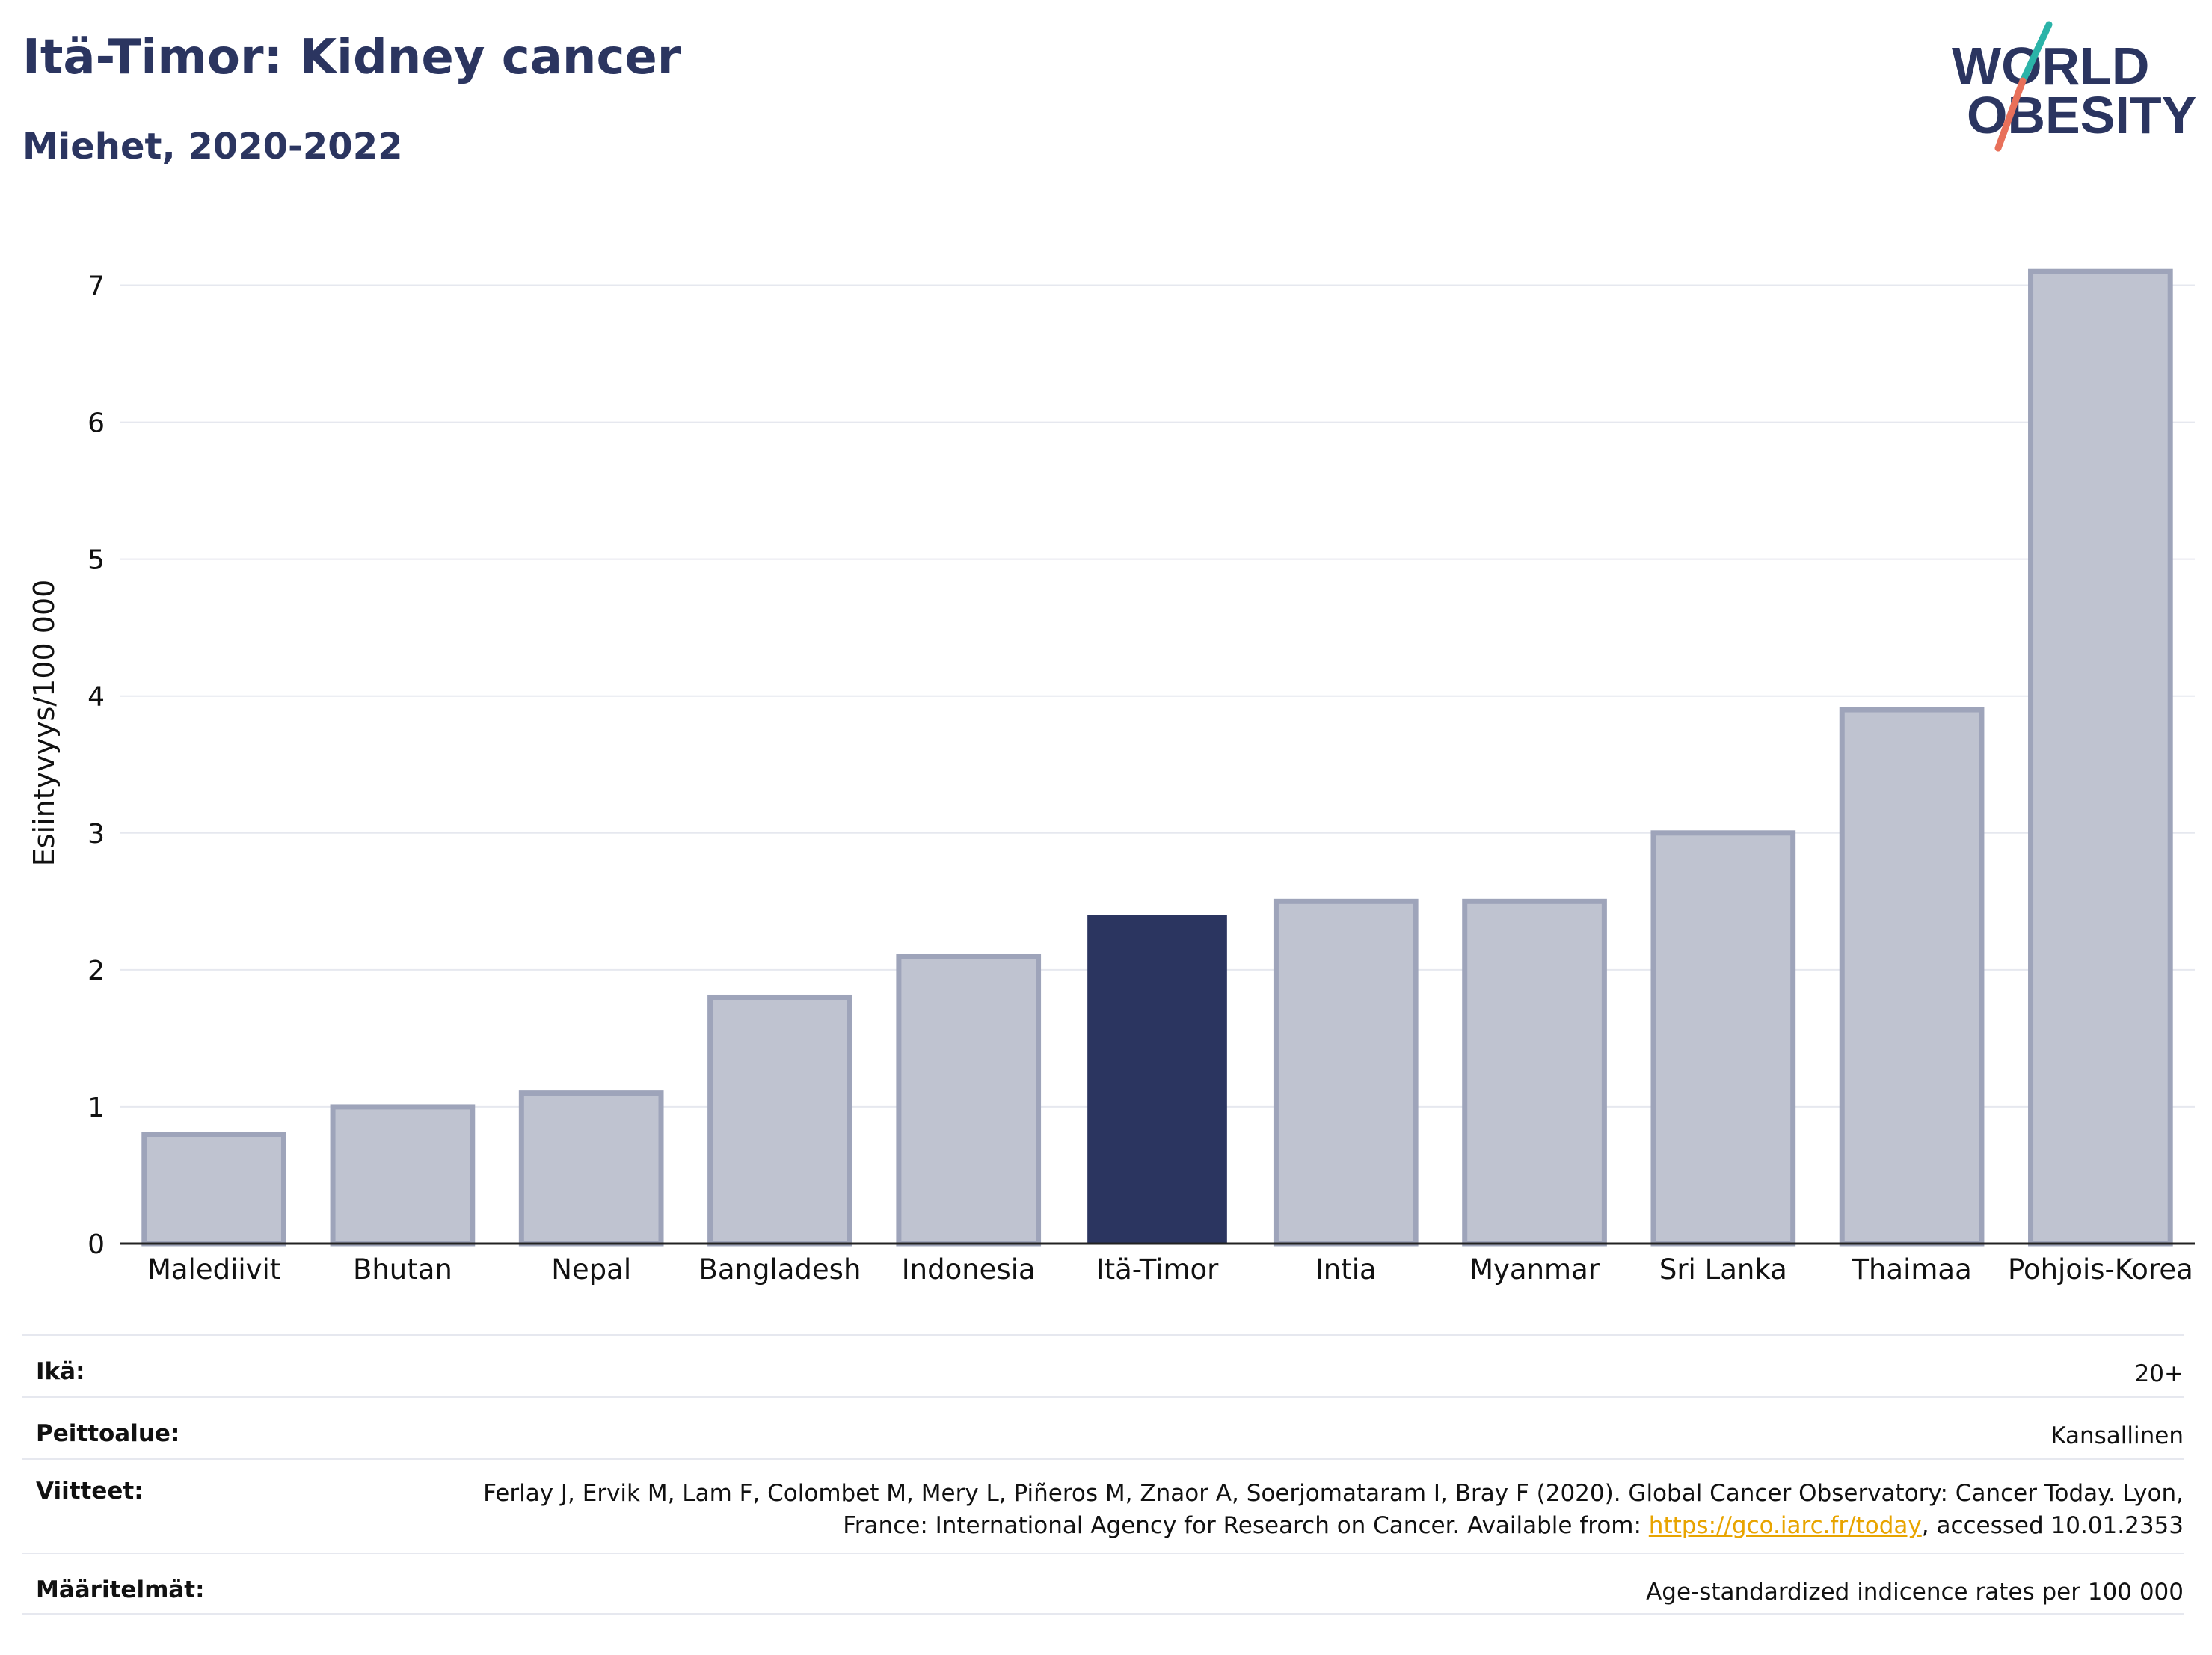  What do you see at coordinates (1346, 1269) in the screenshot?
I see `x-tick-label: Intia` at bounding box center [1346, 1269].